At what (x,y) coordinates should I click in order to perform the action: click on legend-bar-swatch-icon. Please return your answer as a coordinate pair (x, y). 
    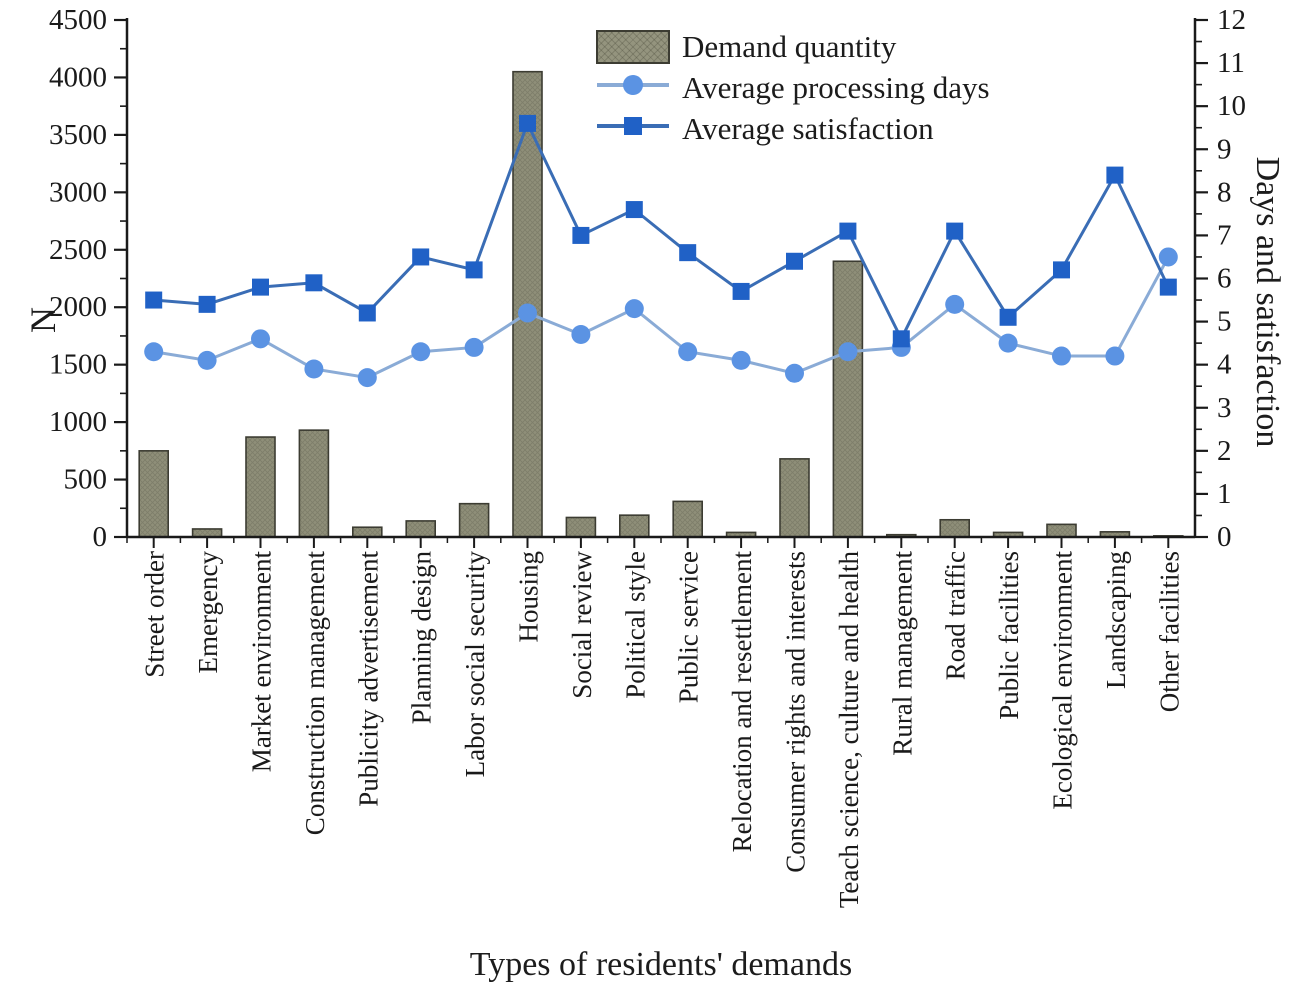
    Looking at the image, I should click on (633, 46).